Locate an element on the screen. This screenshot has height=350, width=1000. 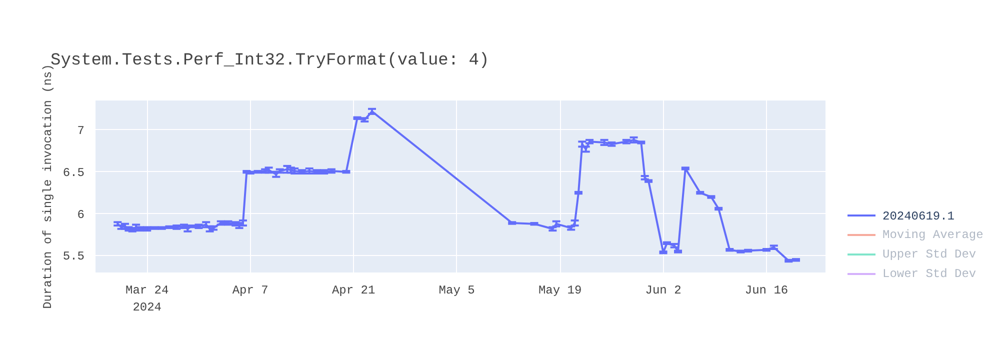
y-tick-label: 7 is located at coordinates (80, 131).